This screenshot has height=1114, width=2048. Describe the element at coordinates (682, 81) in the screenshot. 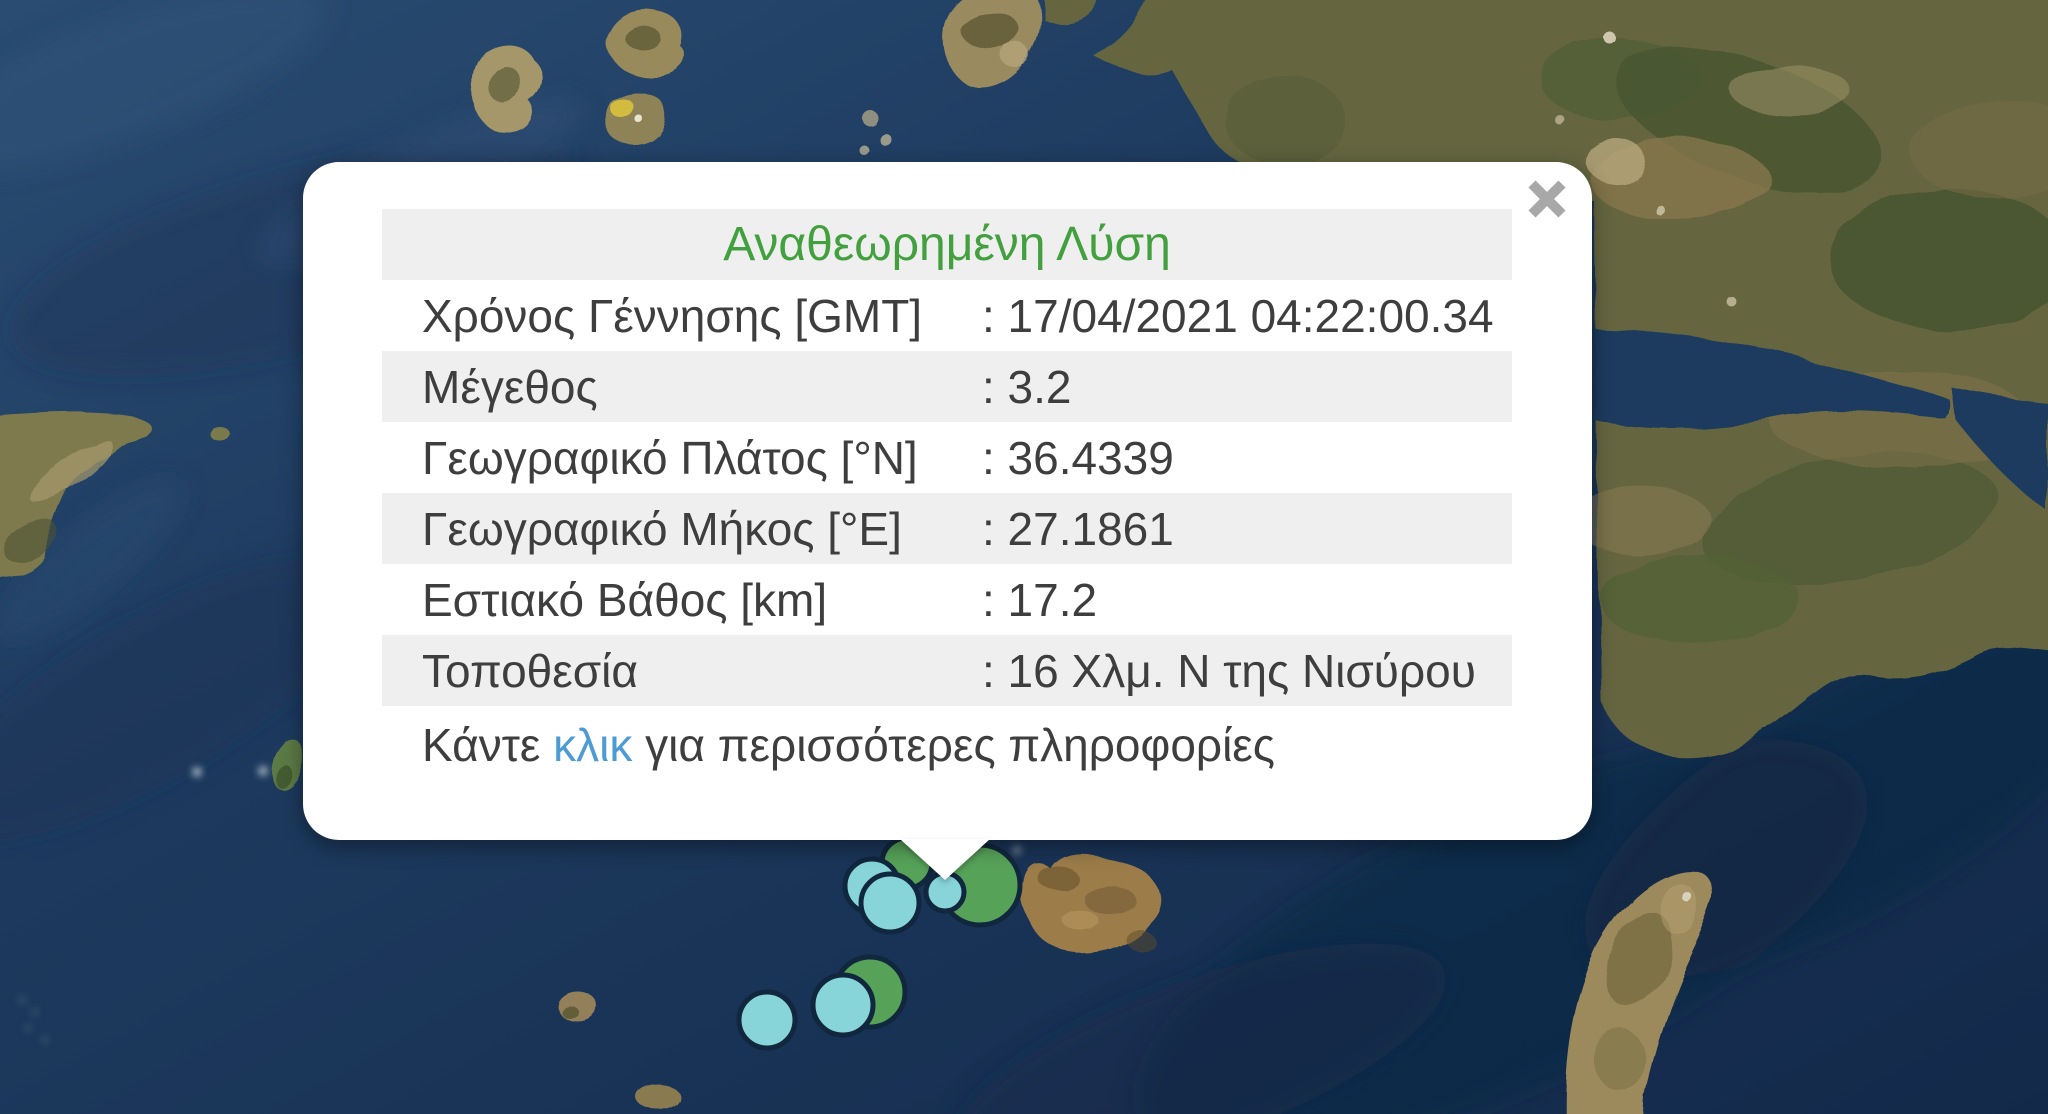

I see `island-group-topleft` at that location.